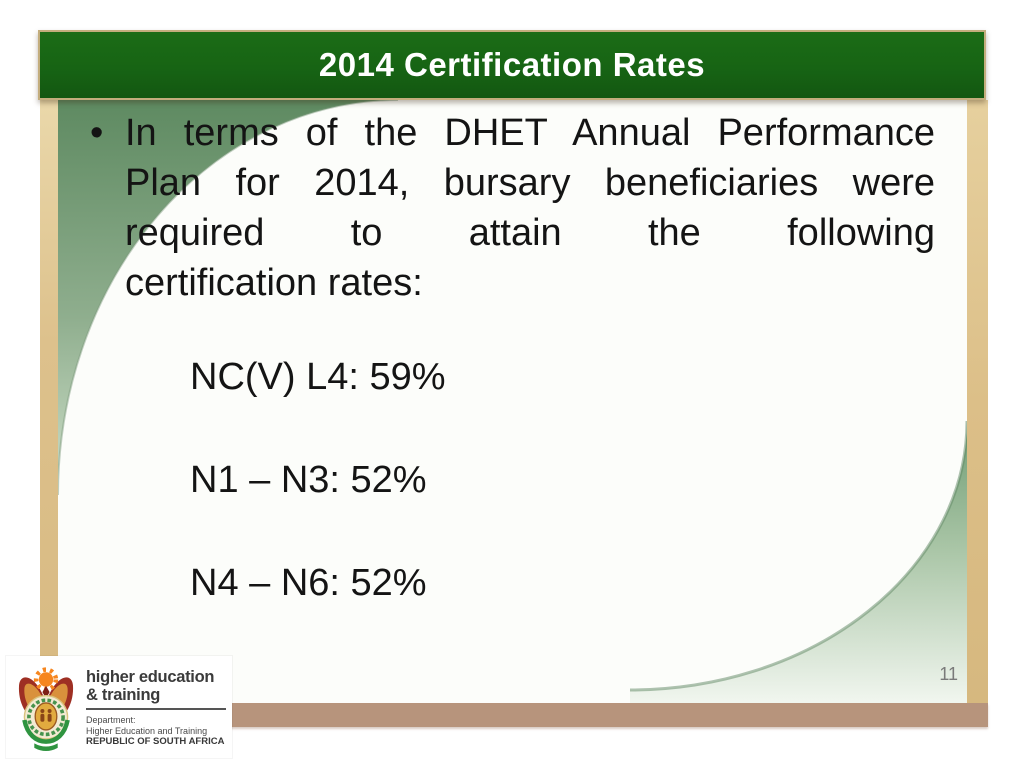 The width and height of the screenshot is (1024, 768). Describe the element at coordinates (155, 741) in the screenshot. I see `logo-country-line: REPUBLIC OF SOUTH AFRICA` at that location.